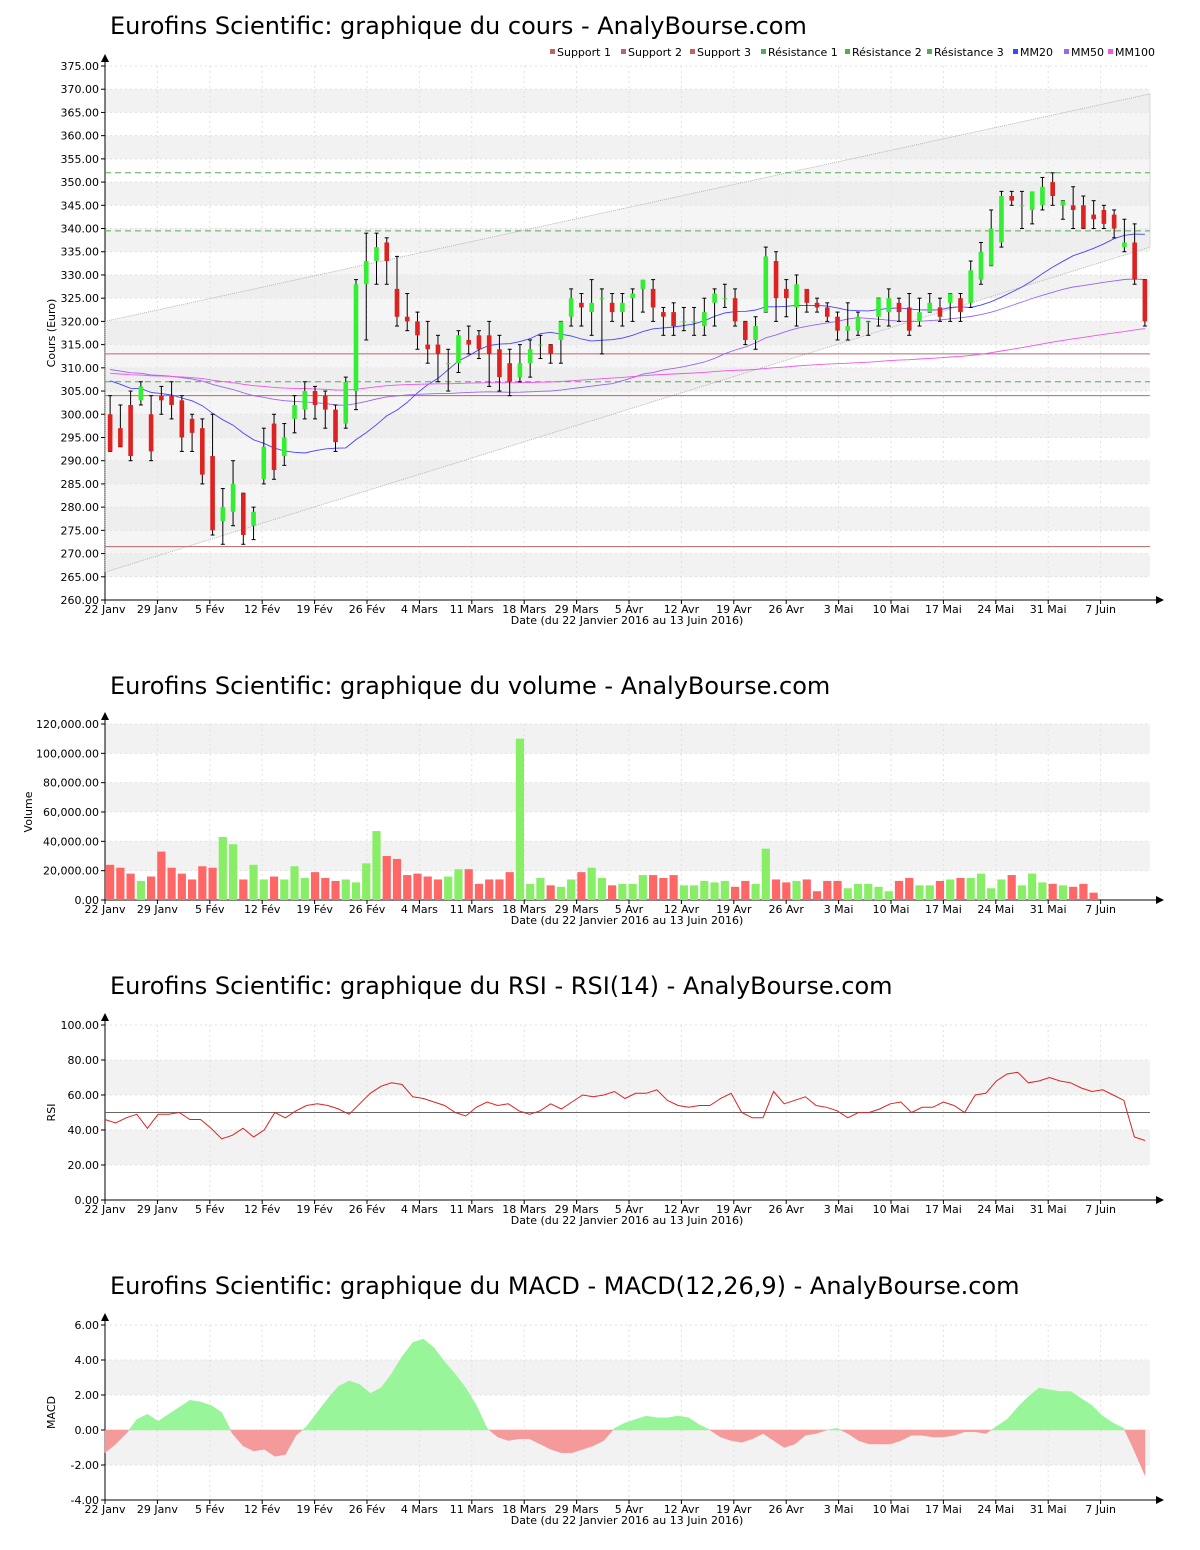  Describe the element at coordinates (1048, 1209) in the screenshot. I see `rsi-xtick-label: 31 Mai` at that location.